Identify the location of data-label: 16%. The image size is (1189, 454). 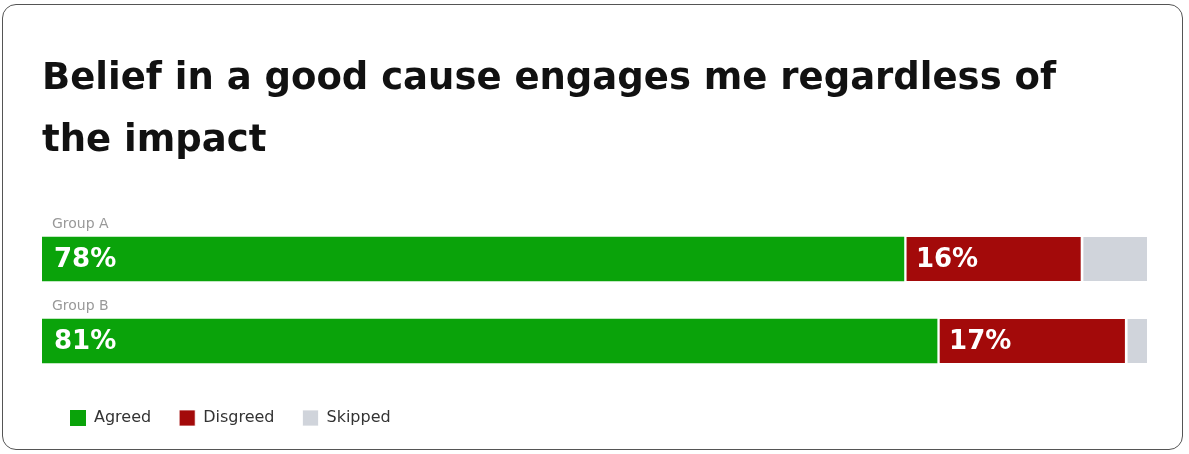
(947, 257).